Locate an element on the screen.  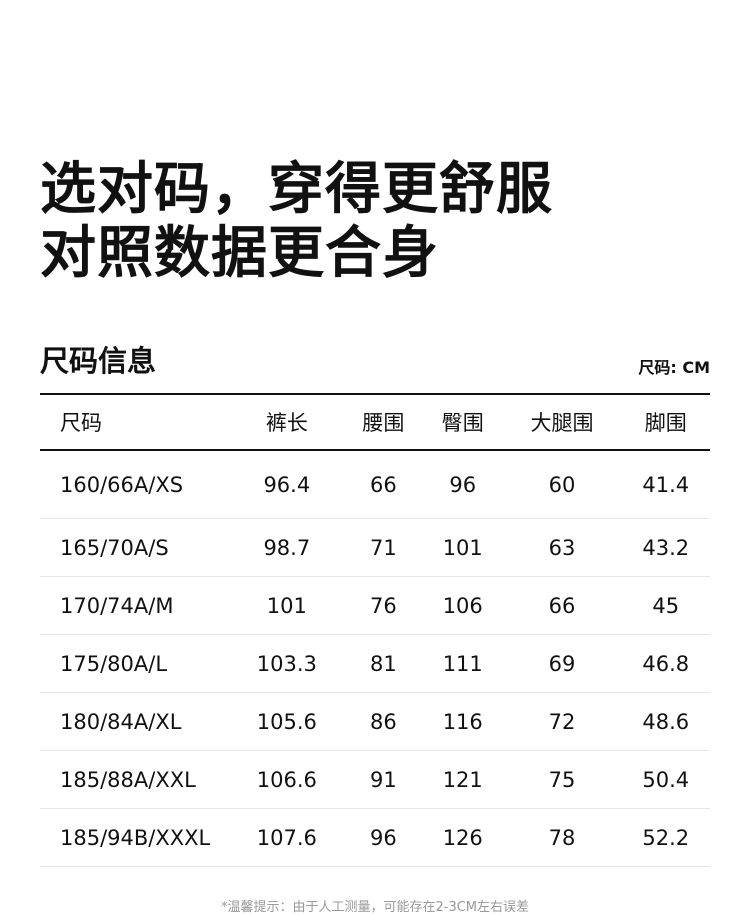
headline-line-2: 对照数据更合身 is located at coordinates (239, 253).